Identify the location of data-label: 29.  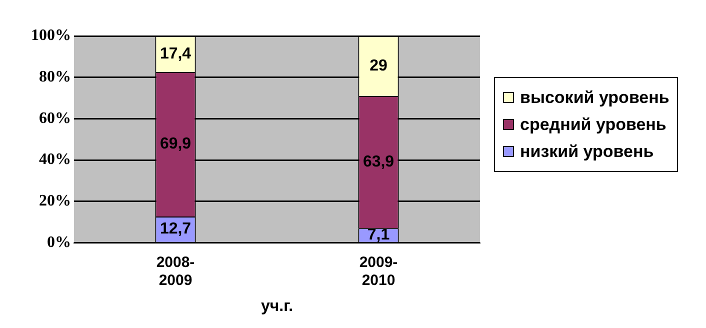
(379, 65).